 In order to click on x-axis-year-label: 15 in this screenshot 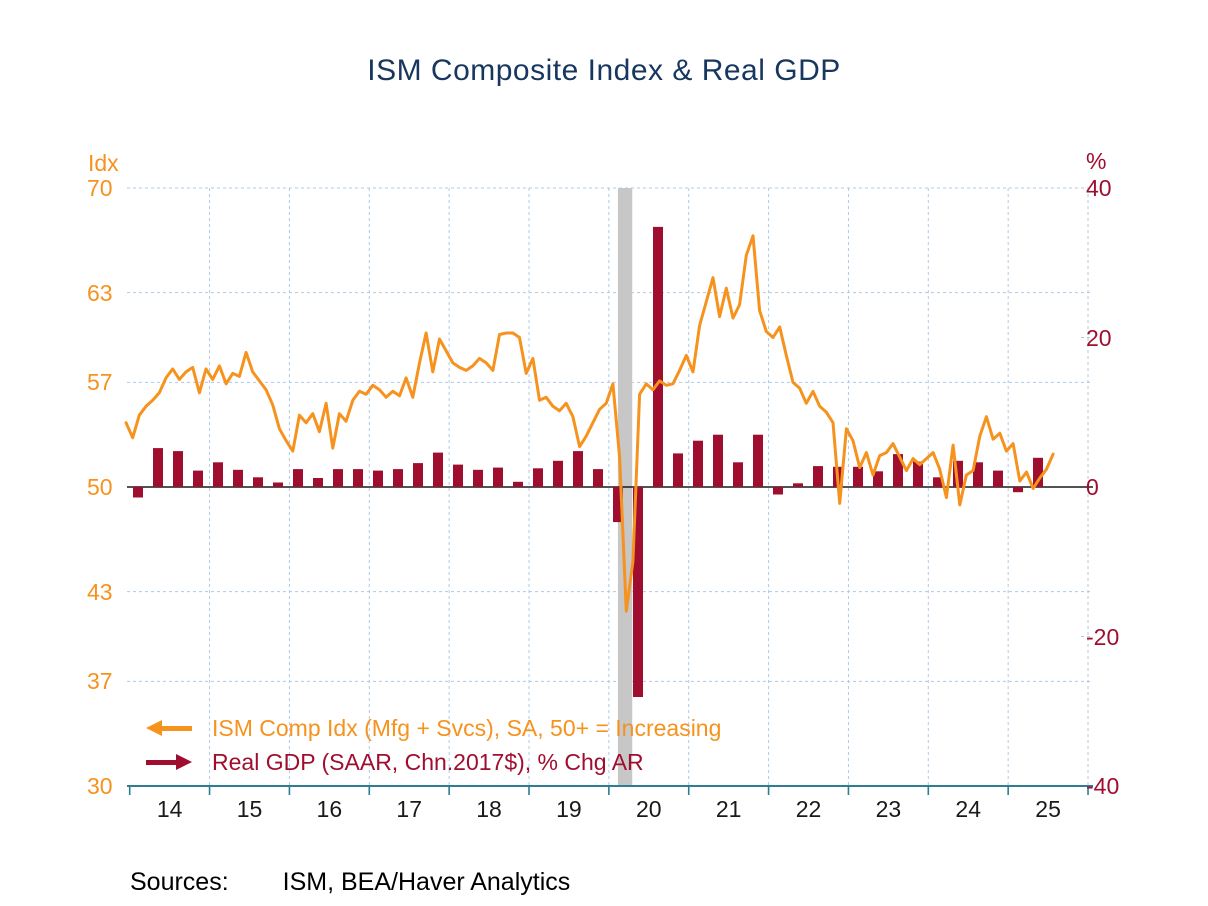, I will do `click(249, 809)`.